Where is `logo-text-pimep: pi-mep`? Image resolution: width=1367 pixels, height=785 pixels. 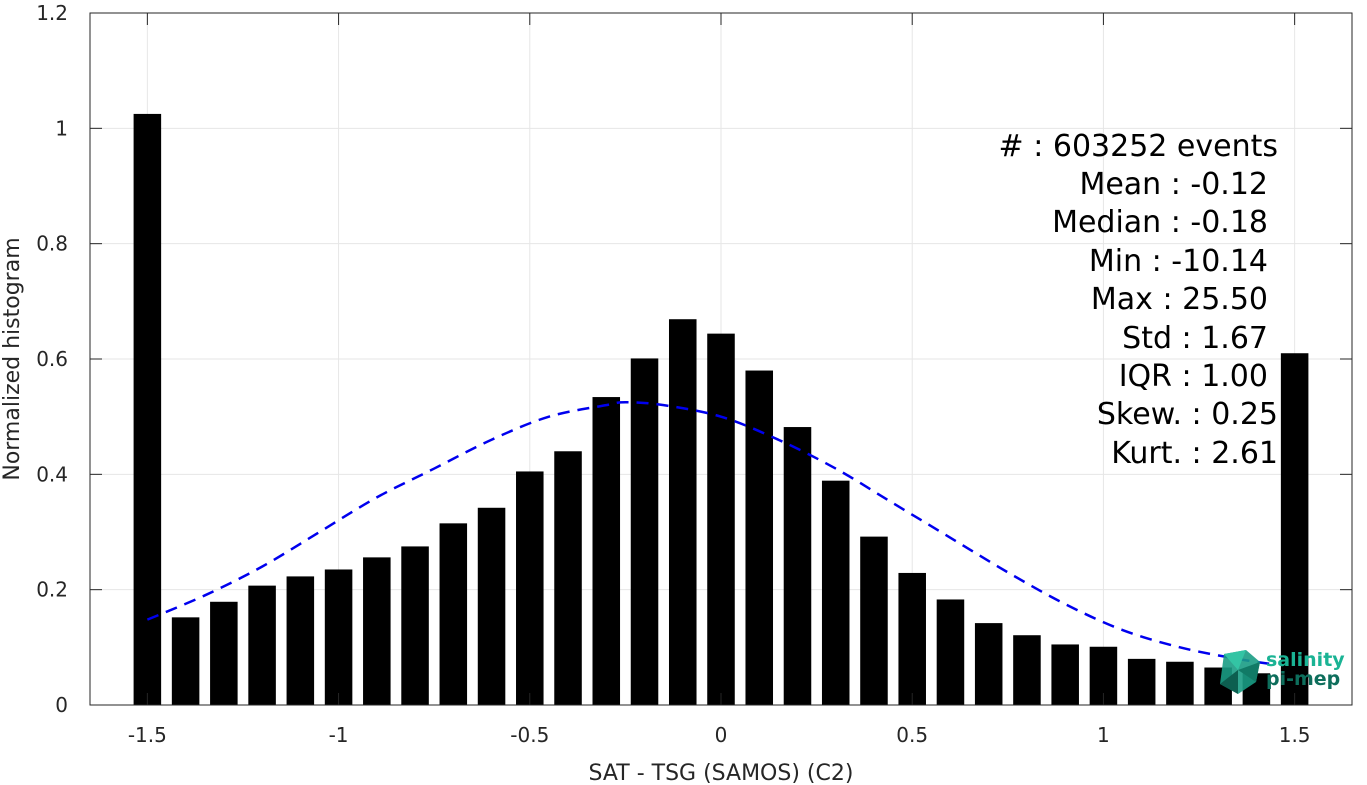
logo-text-pimep: pi-mep is located at coordinates (1303, 679).